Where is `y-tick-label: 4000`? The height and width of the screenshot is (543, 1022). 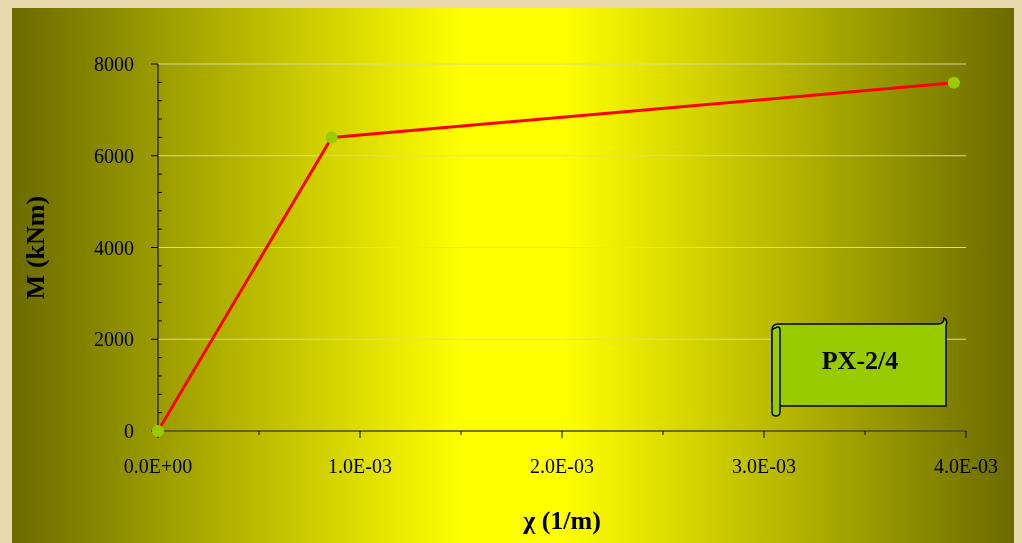 y-tick-label: 4000 is located at coordinates (114, 247).